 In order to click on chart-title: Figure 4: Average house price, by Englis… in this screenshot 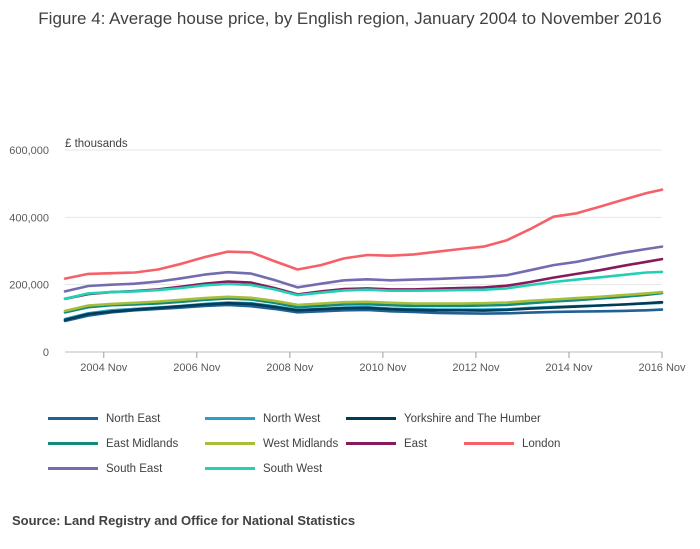, I will do `click(350, 18)`.